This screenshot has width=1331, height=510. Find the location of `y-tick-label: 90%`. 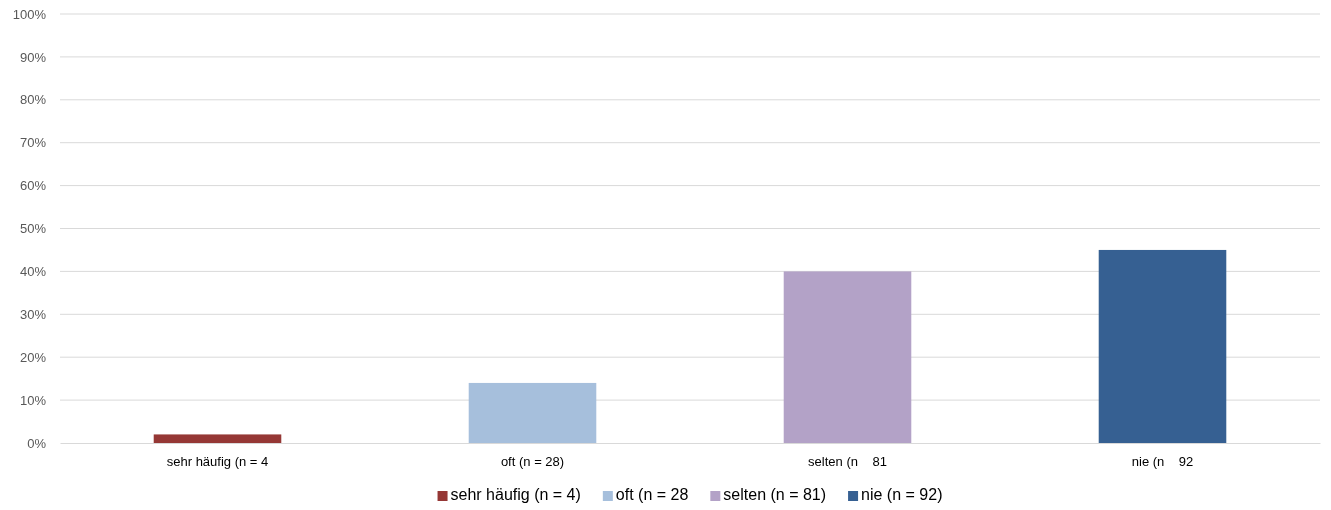

y-tick-label: 90% is located at coordinates (33, 57).